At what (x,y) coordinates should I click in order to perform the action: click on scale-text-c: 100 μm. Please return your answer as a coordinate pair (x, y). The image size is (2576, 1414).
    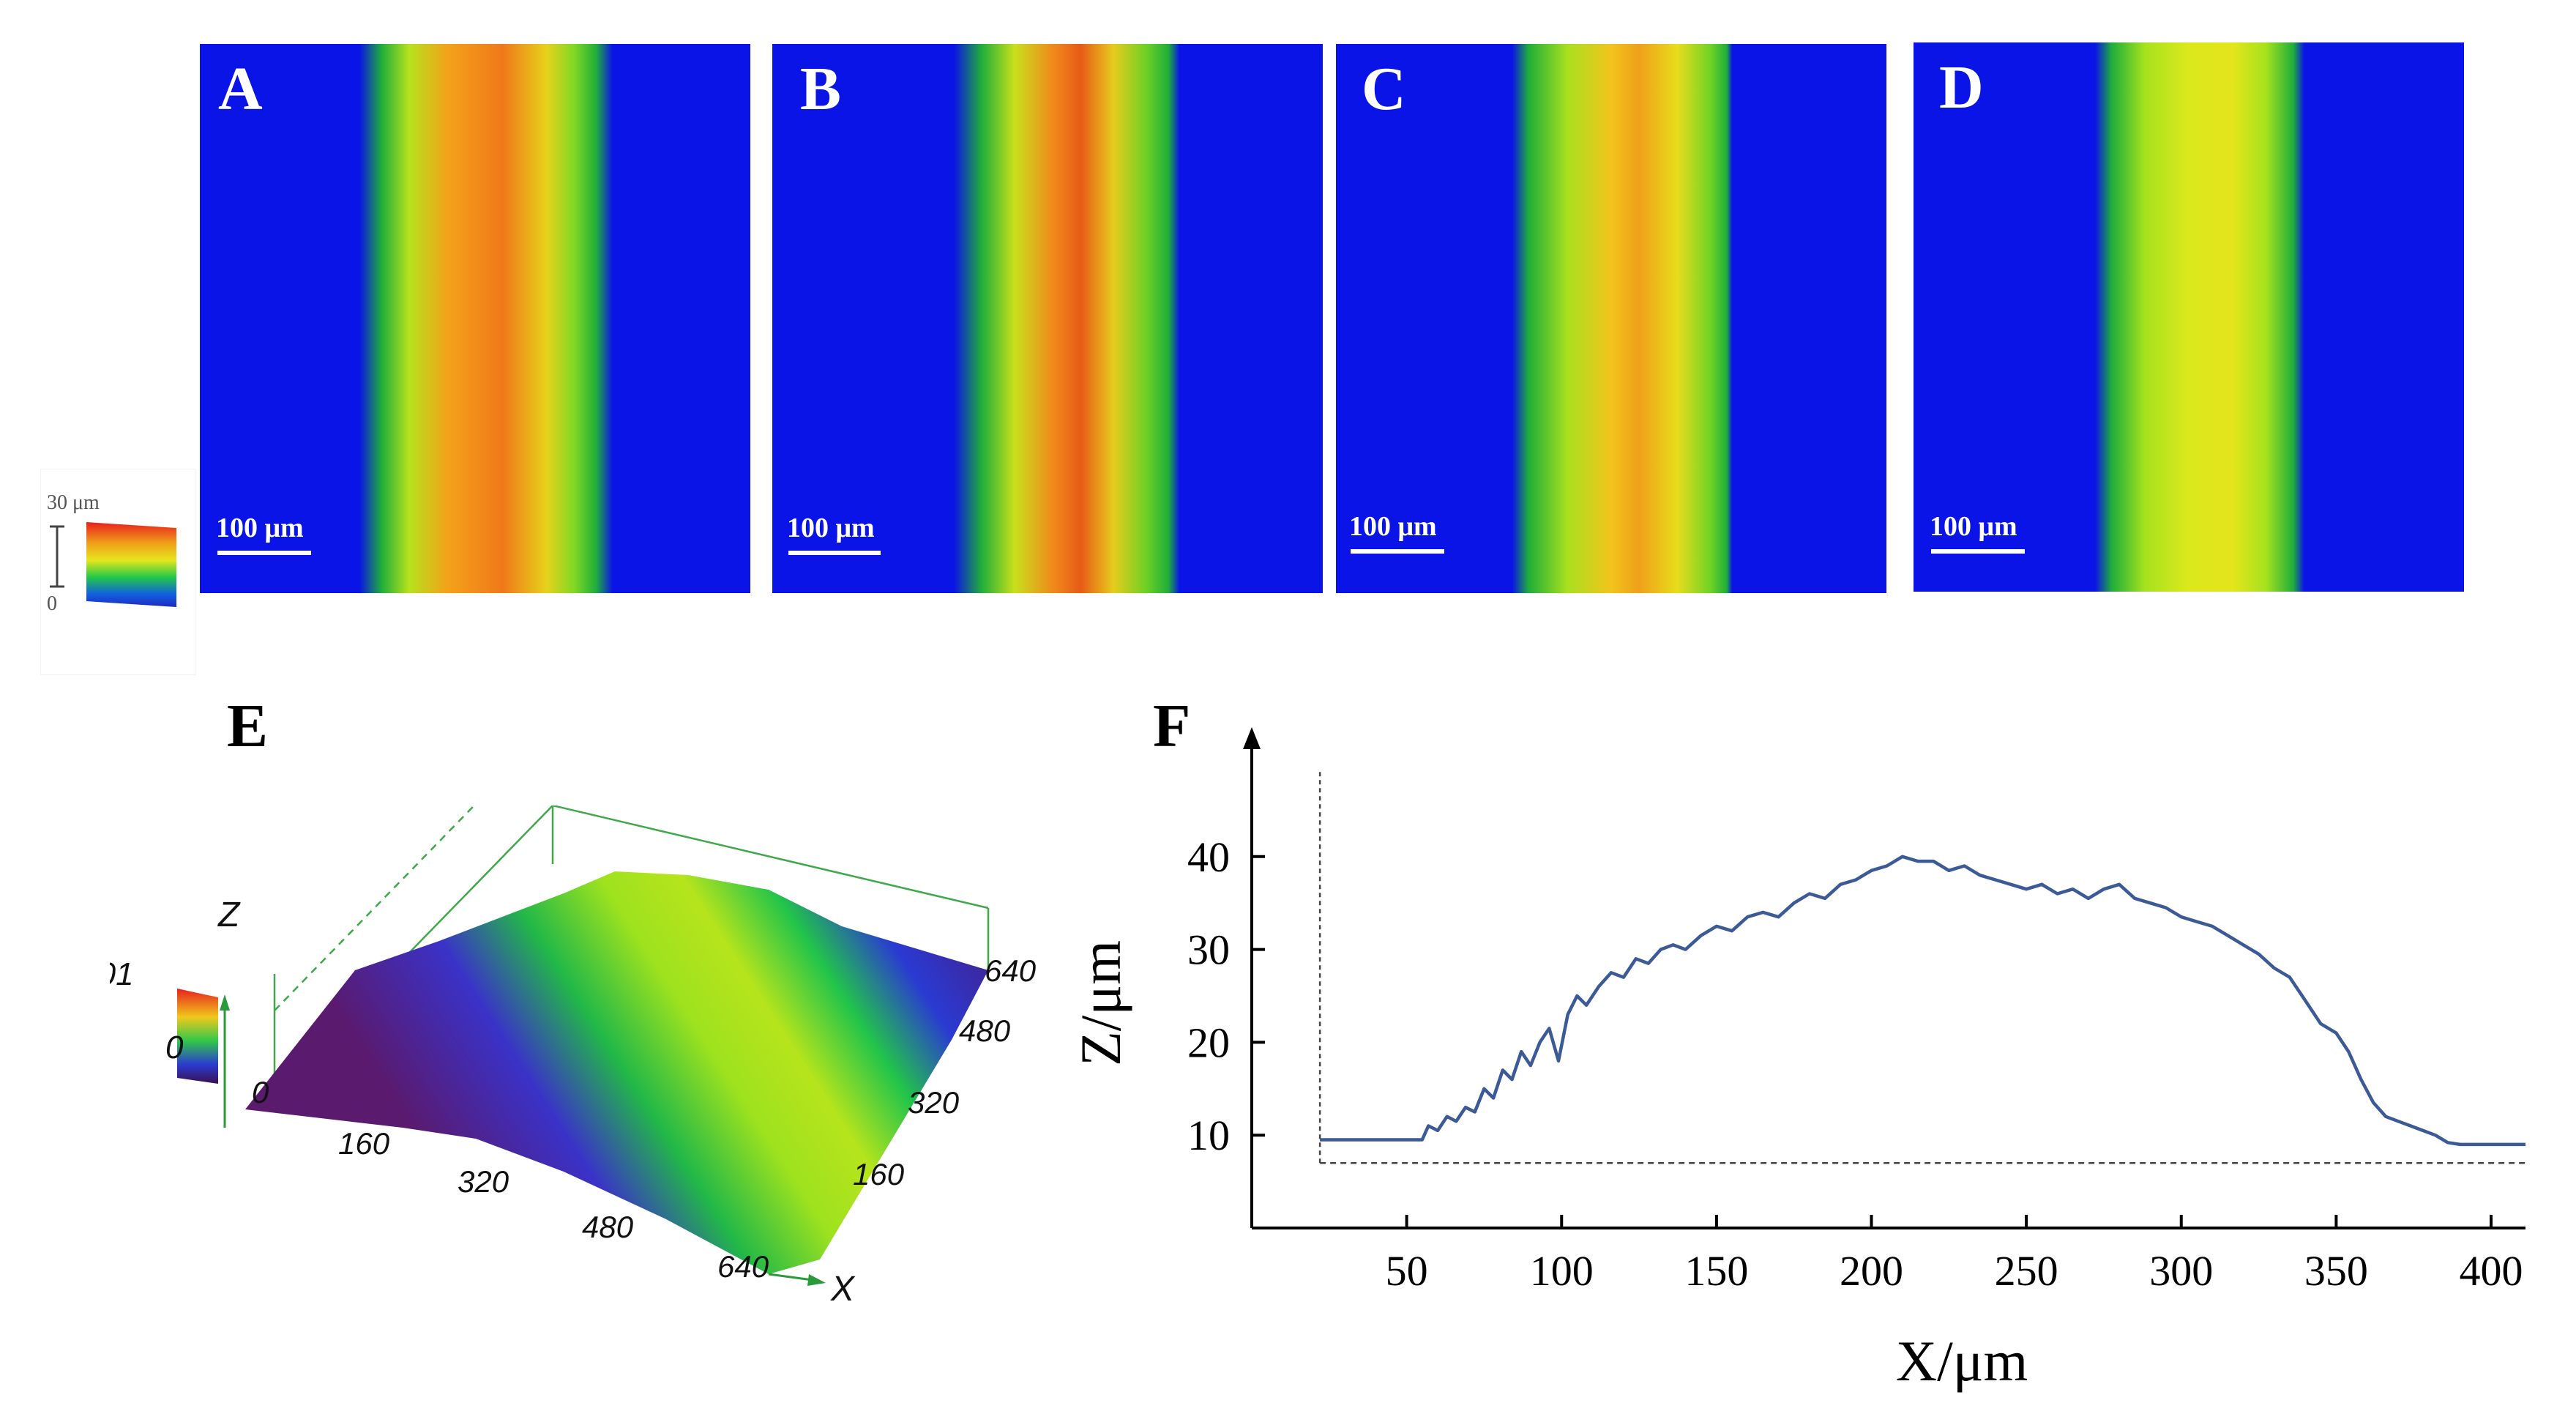
    Looking at the image, I should click on (1393, 526).